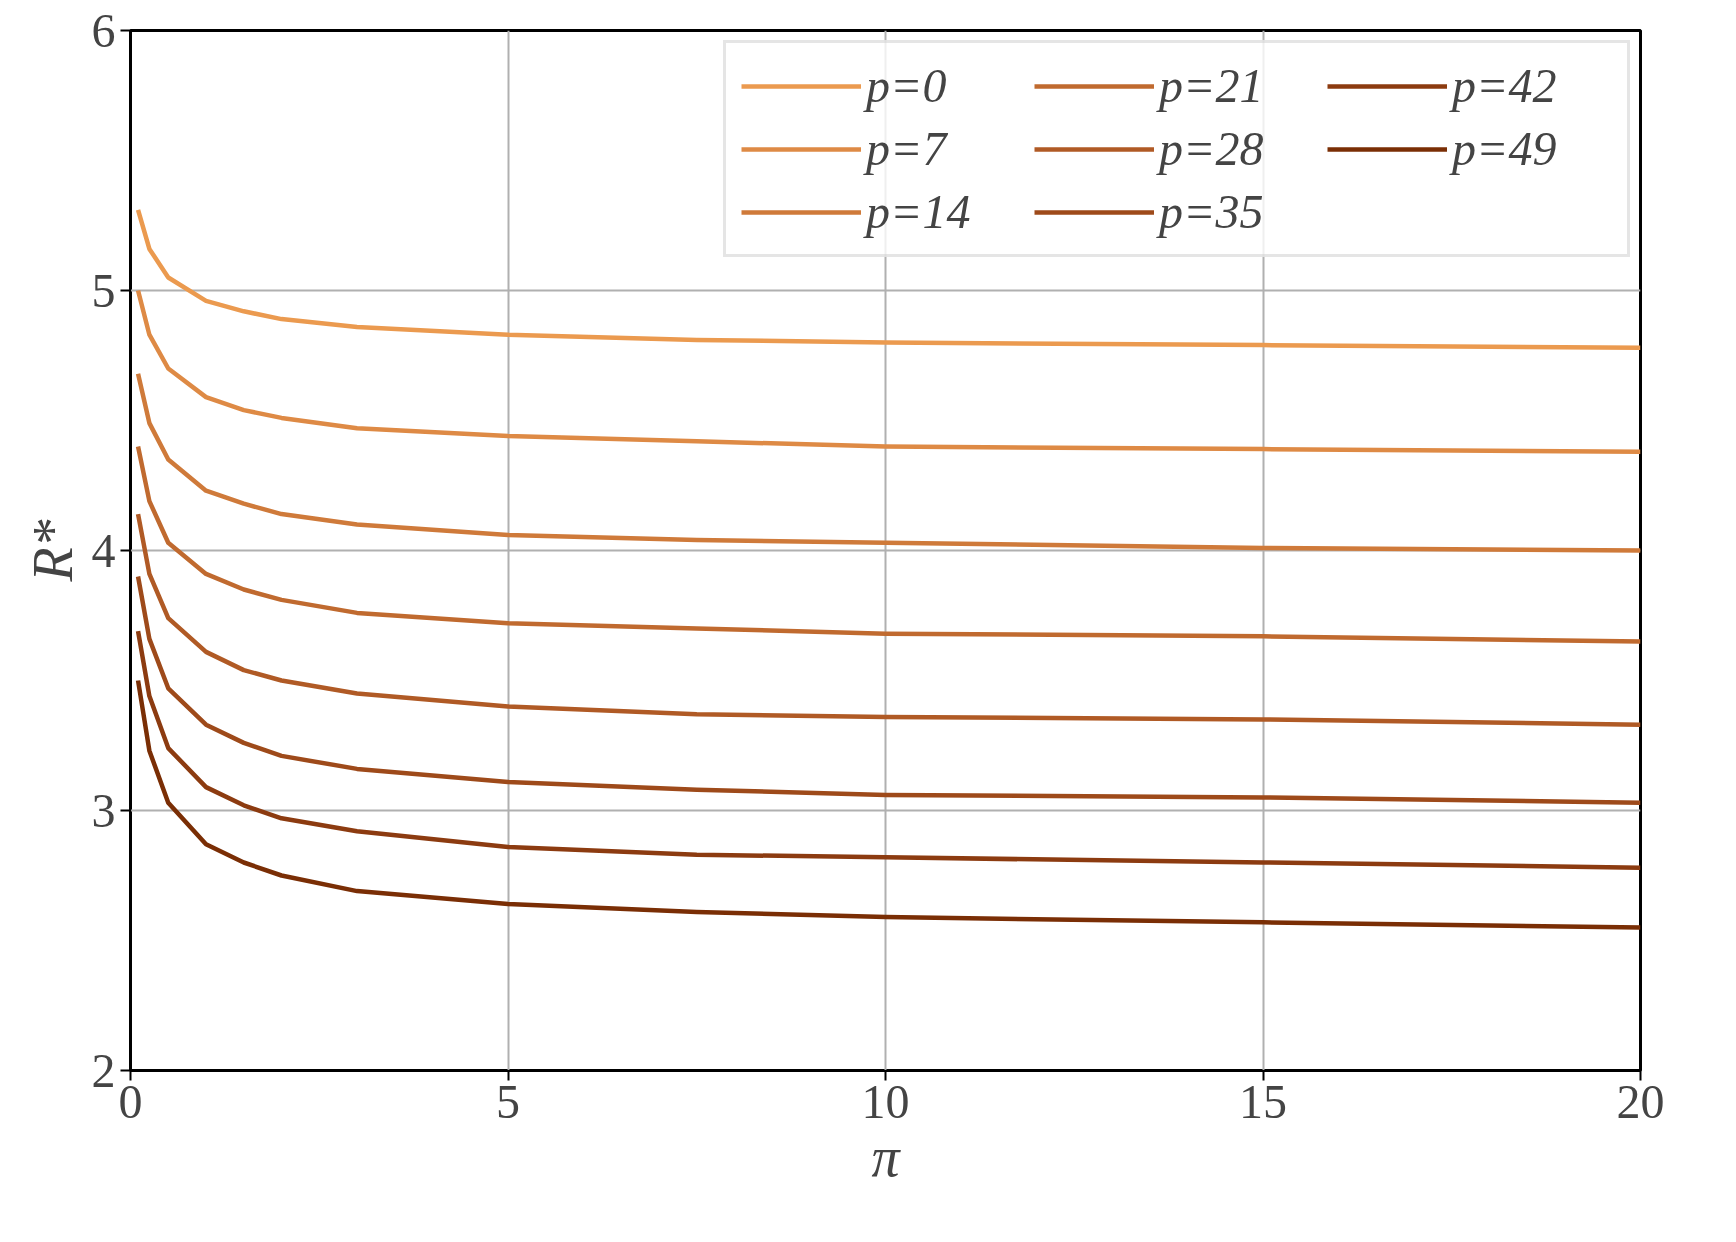 Image resolution: width=1736 pixels, height=1242 pixels. Describe the element at coordinates (103, 290) in the screenshot. I see `y-tick-label: 5` at that location.